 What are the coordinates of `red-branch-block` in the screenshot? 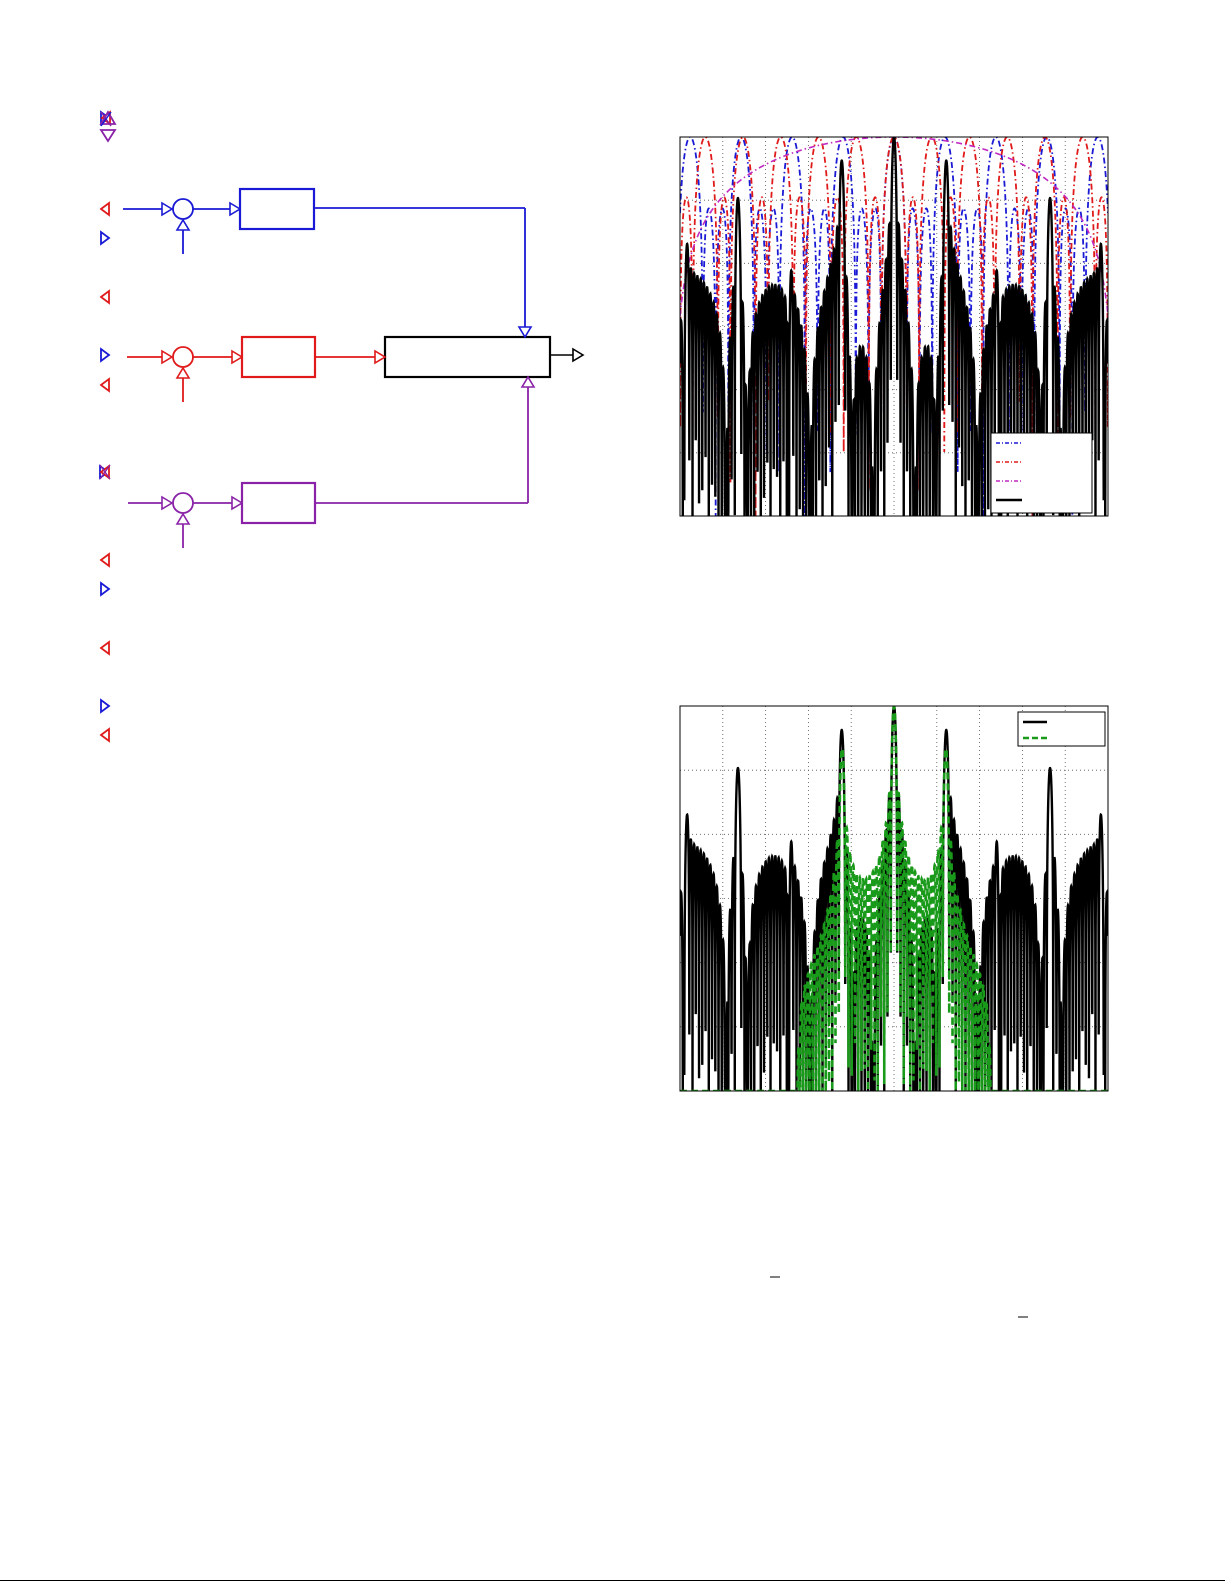 It's located at (278, 357).